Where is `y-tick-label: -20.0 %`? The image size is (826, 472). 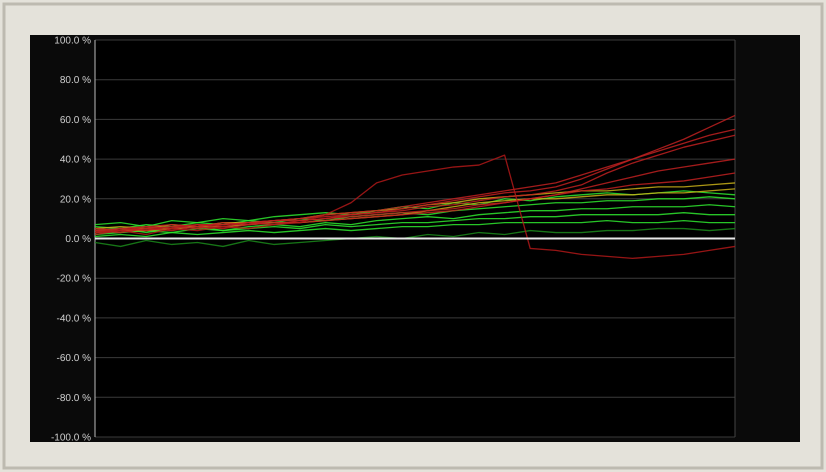 y-tick-label: -20.0 % is located at coordinates (74, 279).